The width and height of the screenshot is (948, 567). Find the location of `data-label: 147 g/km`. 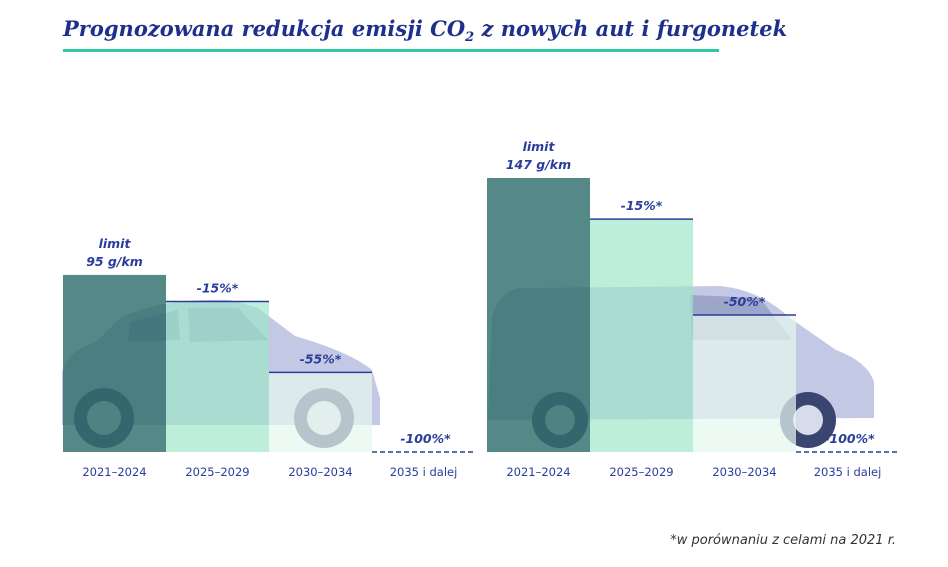

data-label: 147 g/km is located at coordinates (538, 164).